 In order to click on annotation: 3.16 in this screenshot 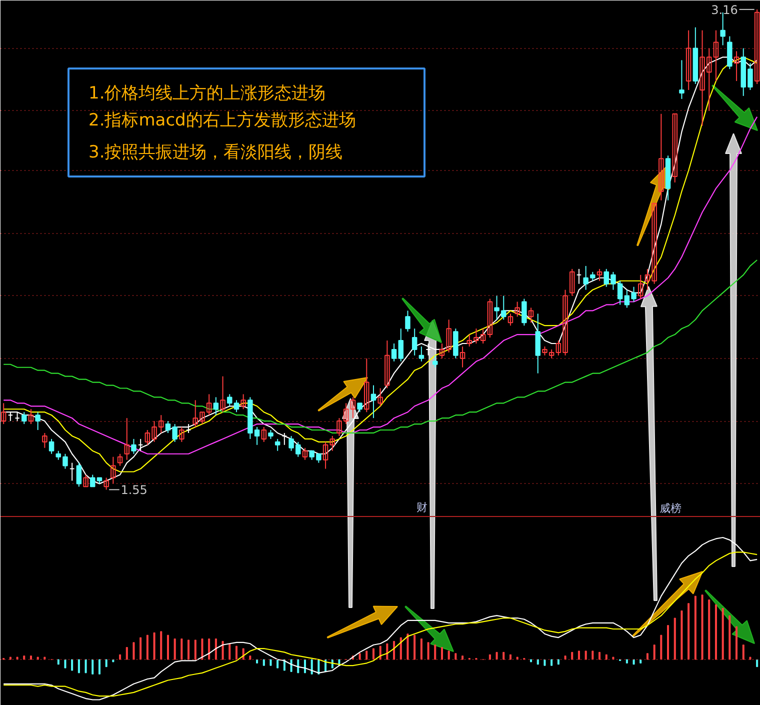, I will do `click(724, 9)`.